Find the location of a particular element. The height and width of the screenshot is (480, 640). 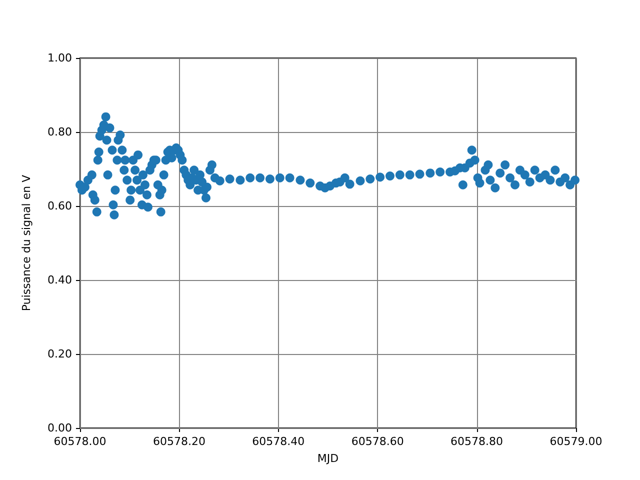

y-tick-label: 0.00 is located at coordinates (60, 428).